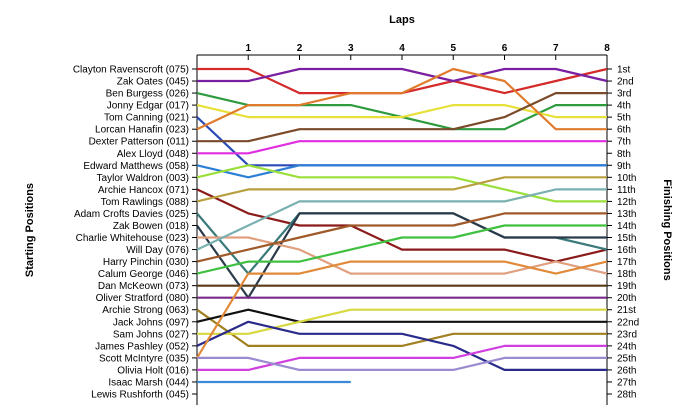 This screenshot has width=700, height=420. What do you see at coordinates (151, 334) in the screenshot?
I see `start-label: Sam Johns (027)` at bounding box center [151, 334].